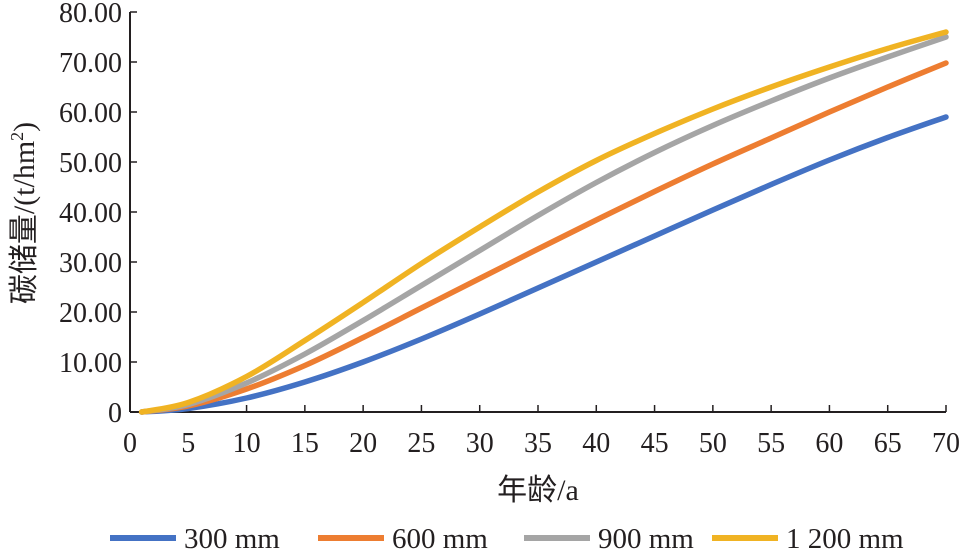  Describe the element at coordinates (90, 263) in the screenshot. I see `y-tick-label: 30.00` at that location.